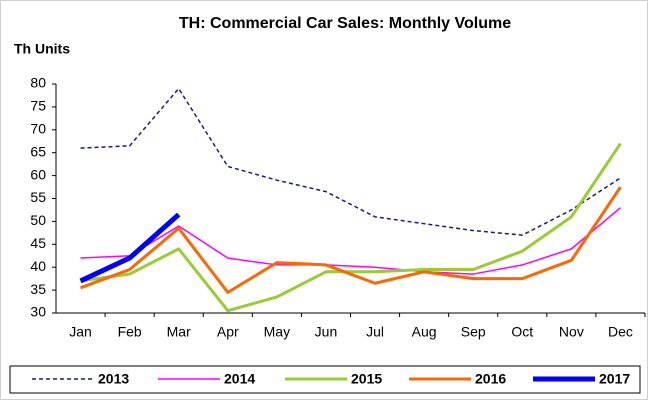 Image resolution: width=648 pixels, height=400 pixels. What do you see at coordinates (571, 332) in the screenshot?
I see `x-tick-label: Nov` at bounding box center [571, 332].